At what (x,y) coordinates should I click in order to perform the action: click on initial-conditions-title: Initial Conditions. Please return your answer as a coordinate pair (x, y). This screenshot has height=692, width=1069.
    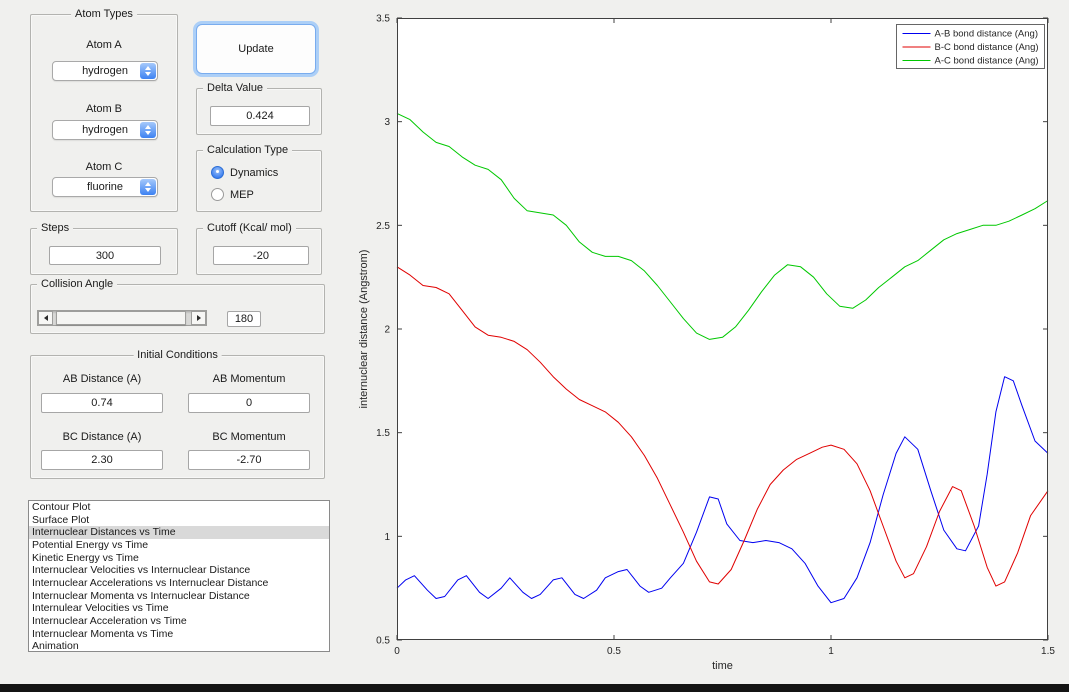
    Looking at the image, I should click on (177, 355).